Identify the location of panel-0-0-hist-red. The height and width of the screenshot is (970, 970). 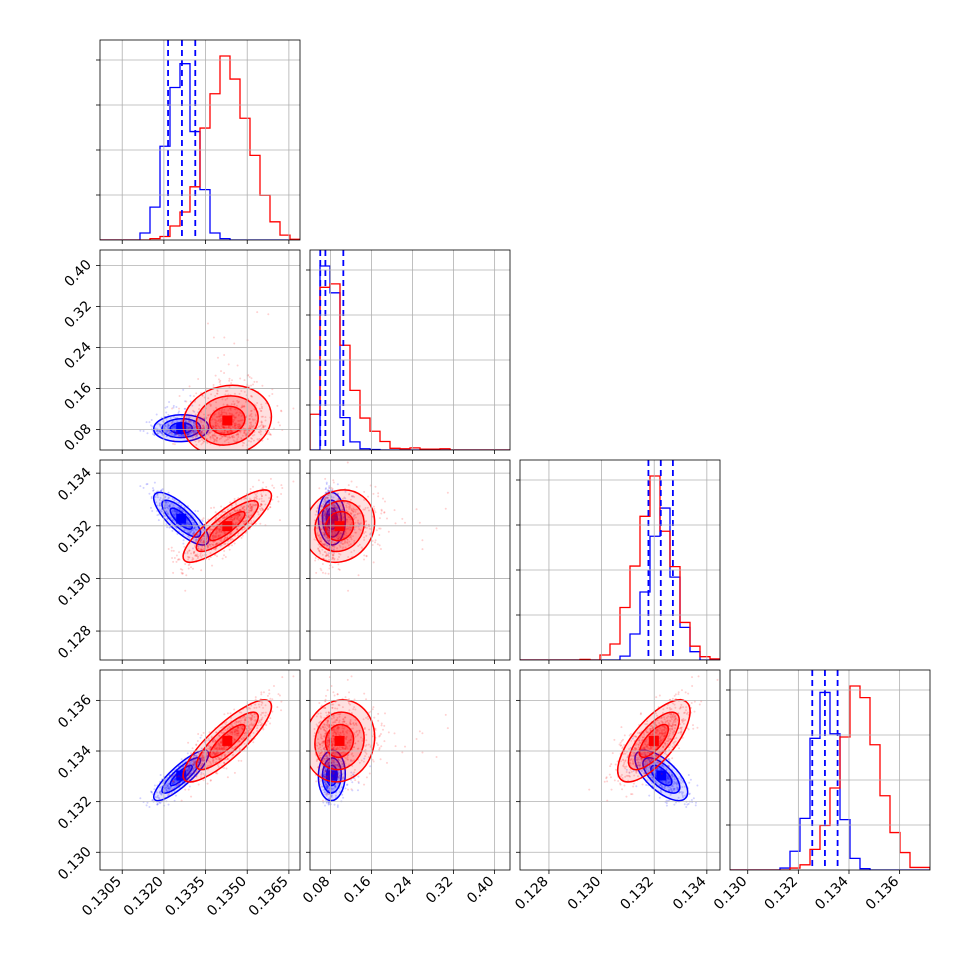
(200, 147).